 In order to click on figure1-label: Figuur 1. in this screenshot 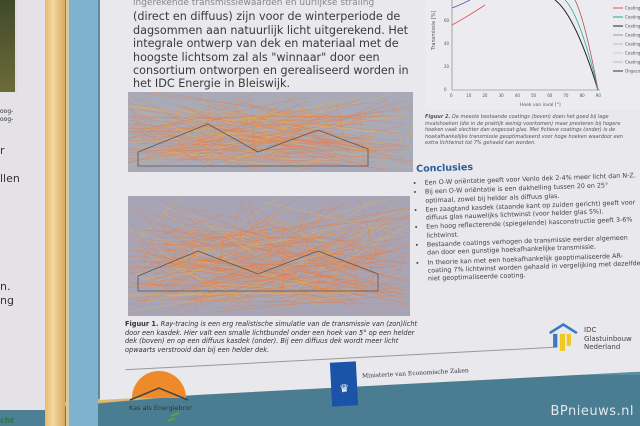, I will do `click(142, 324)`.